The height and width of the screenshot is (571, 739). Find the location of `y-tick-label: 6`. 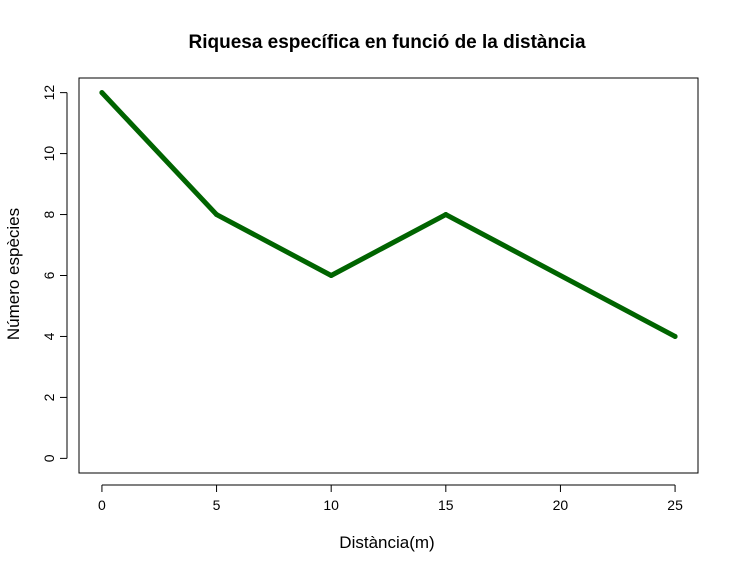

y-tick-label: 6 is located at coordinates (49, 275).